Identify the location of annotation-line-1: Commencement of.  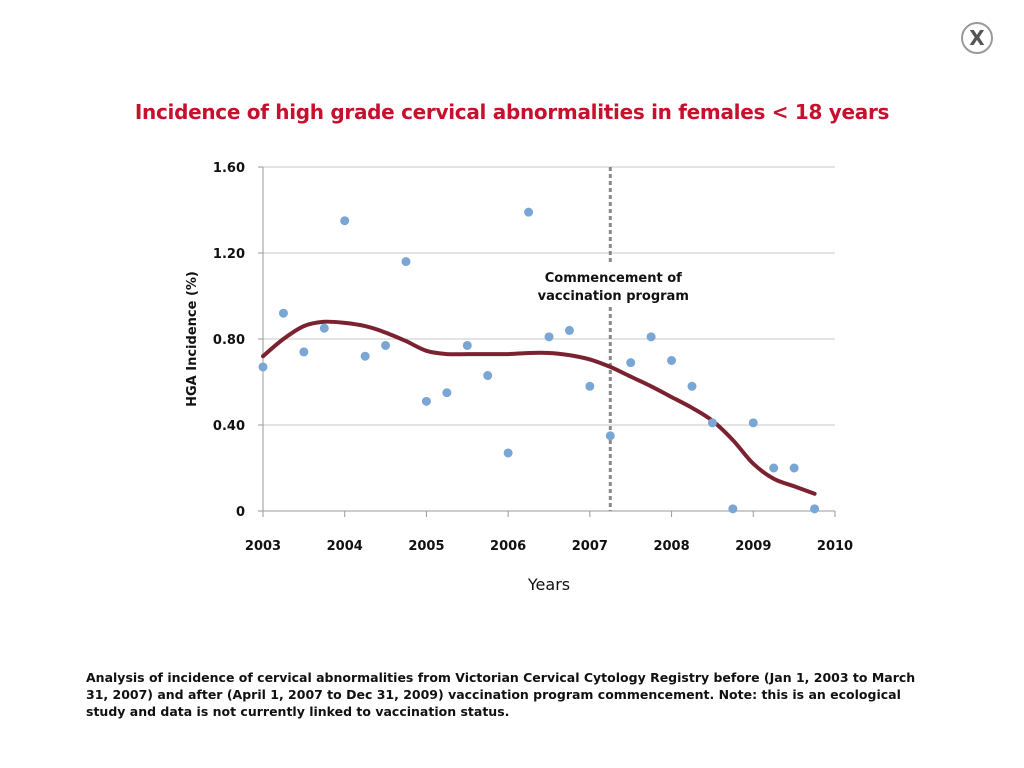
(613, 278).